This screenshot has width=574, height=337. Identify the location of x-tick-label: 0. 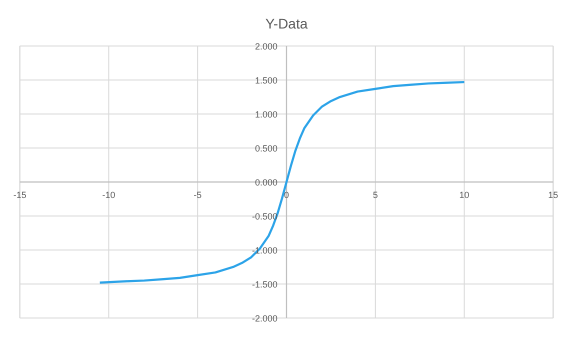
(287, 195).